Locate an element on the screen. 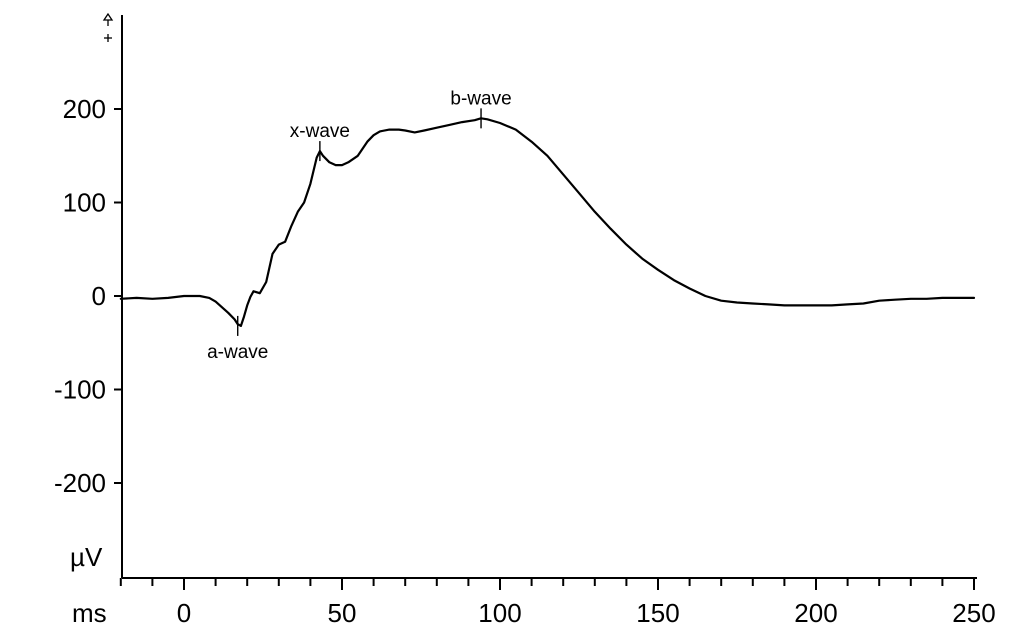 Image resolution: width=1024 pixels, height=640 pixels. x-axis-ticks: 0 50 100 150 200 250 is located at coordinates (557, 603).